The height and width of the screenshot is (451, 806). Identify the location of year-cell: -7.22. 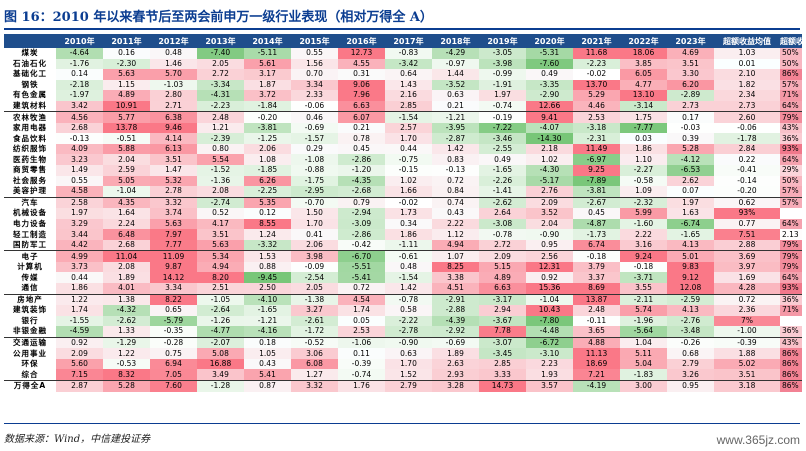
(502, 128).